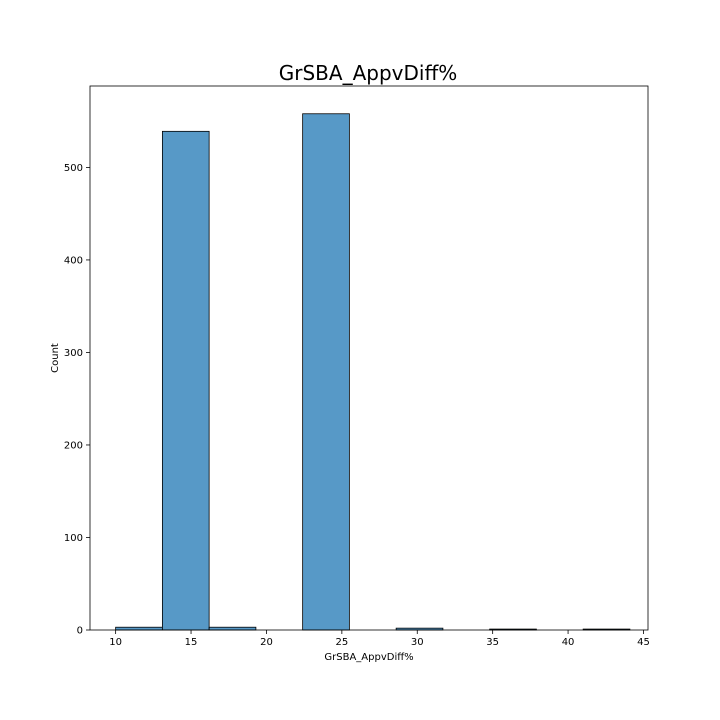 Image resolution: width=720 pixels, height=720 pixels. What do you see at coordinates (80, 631) in the screenshot?
I see `y-tick-label: 0` at bounding box center [80, 631].